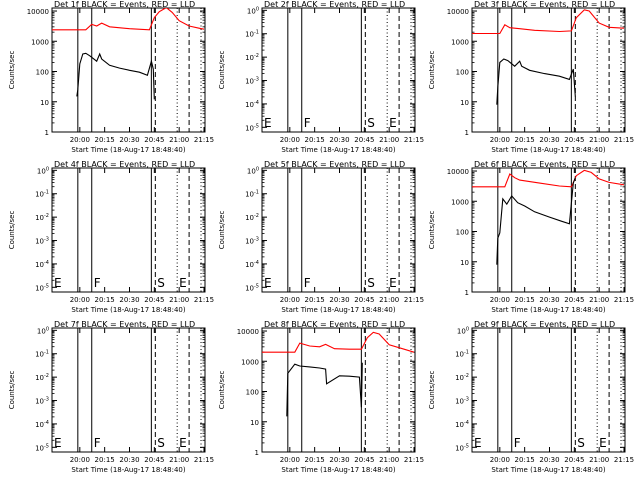 The image size is (640, 480). What do you see at coordinates (536, 81) in the screenshot?
I see `series-events-line` at bounding box center [536, 81].